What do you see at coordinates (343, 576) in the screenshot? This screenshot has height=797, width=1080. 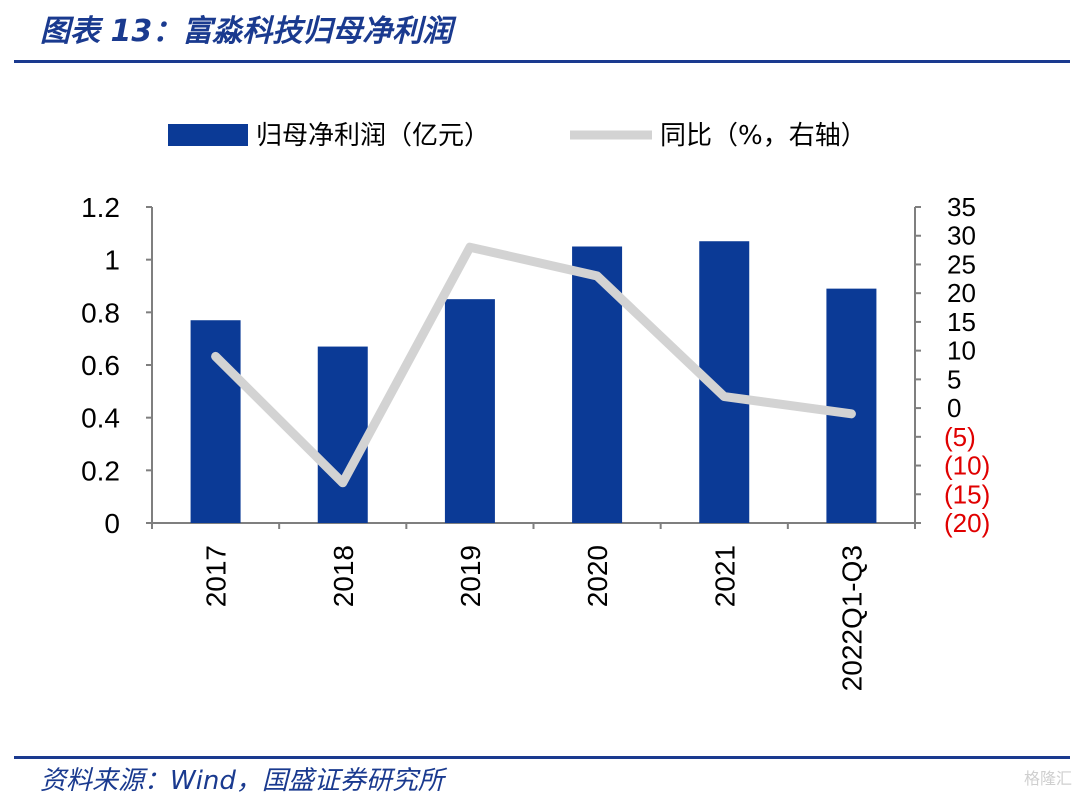 I see `category-label: 2018` at bounding box center [343, 576].